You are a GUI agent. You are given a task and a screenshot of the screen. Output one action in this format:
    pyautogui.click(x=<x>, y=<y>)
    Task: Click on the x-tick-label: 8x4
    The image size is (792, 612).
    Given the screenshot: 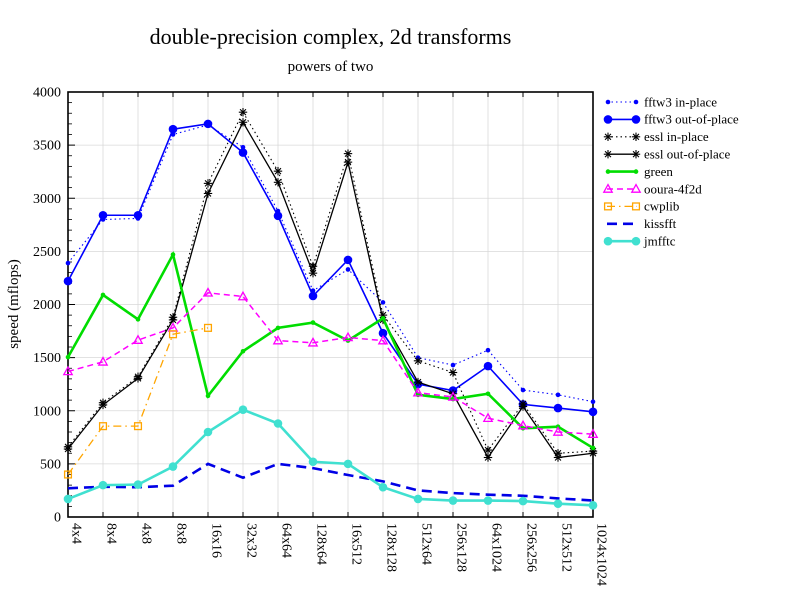 What is the action you would take?
    pyautogui.click(x=111, y=533)
    